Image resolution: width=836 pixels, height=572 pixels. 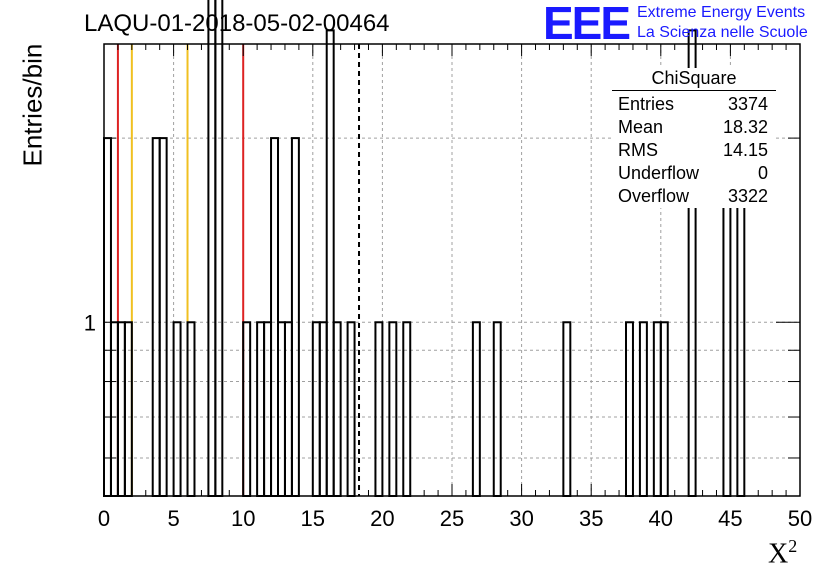 What do you see at coordinates (730, 518) in the screenshot?
I see `x-tick-label: 45` at bounding box center [730, 518].